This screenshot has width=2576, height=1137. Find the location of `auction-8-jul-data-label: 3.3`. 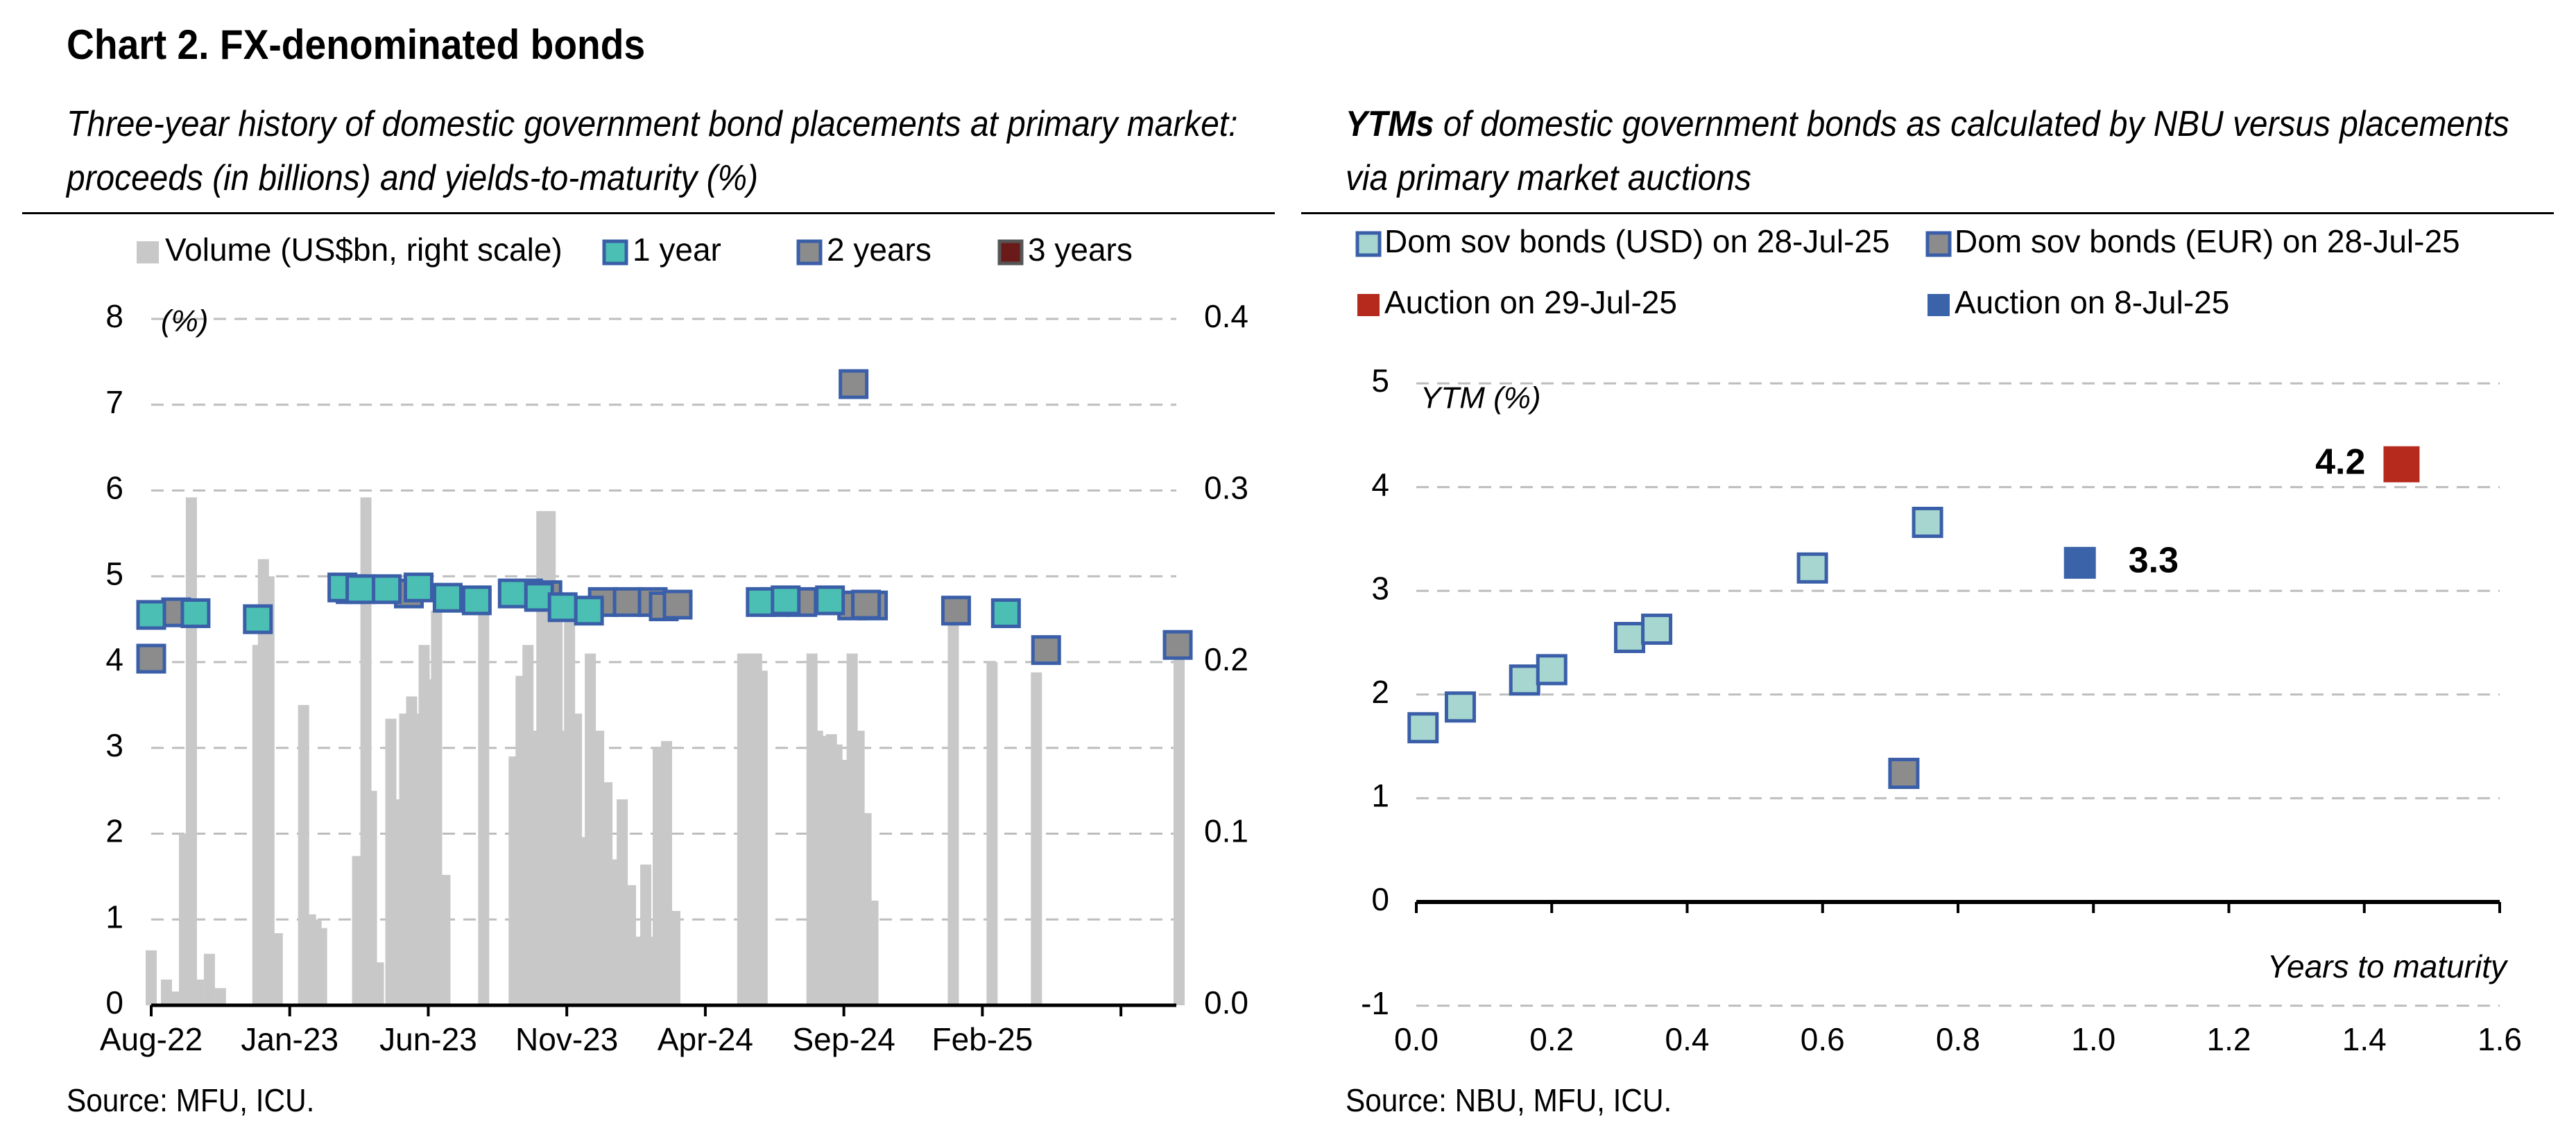

auction-8-jul-data-label: 3.3 is located at coordinates (2154, 561).